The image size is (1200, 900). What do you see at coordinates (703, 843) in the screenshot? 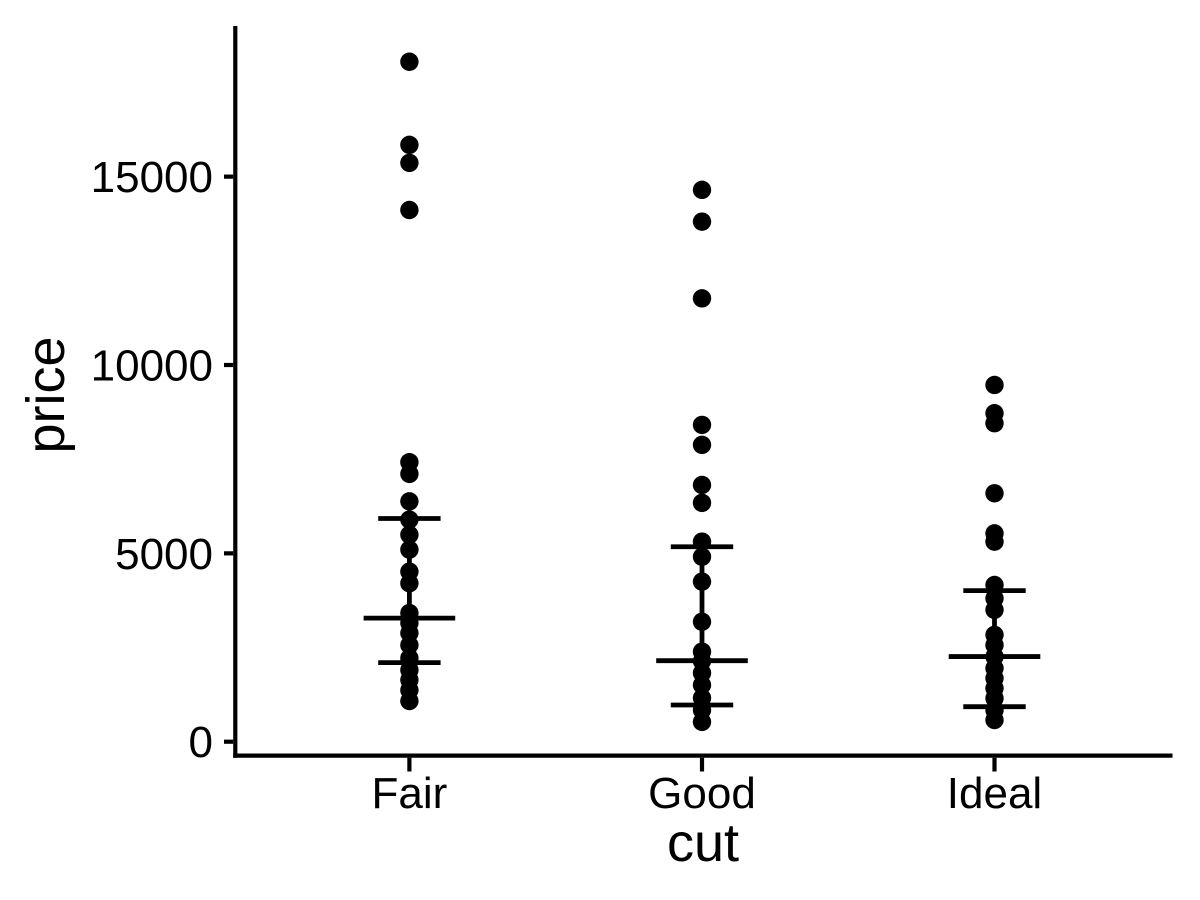
I see `x-axis-title: cut` at bounding box center [703, 843].